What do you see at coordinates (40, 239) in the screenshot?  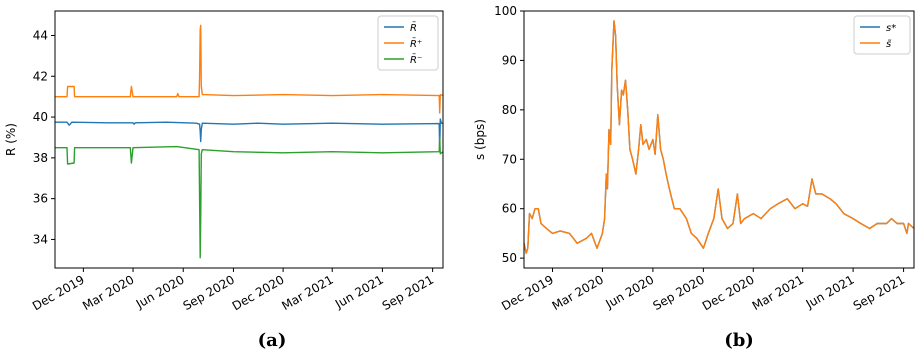 I see `y-tick-label: 34` at bounding box center [40, 239].